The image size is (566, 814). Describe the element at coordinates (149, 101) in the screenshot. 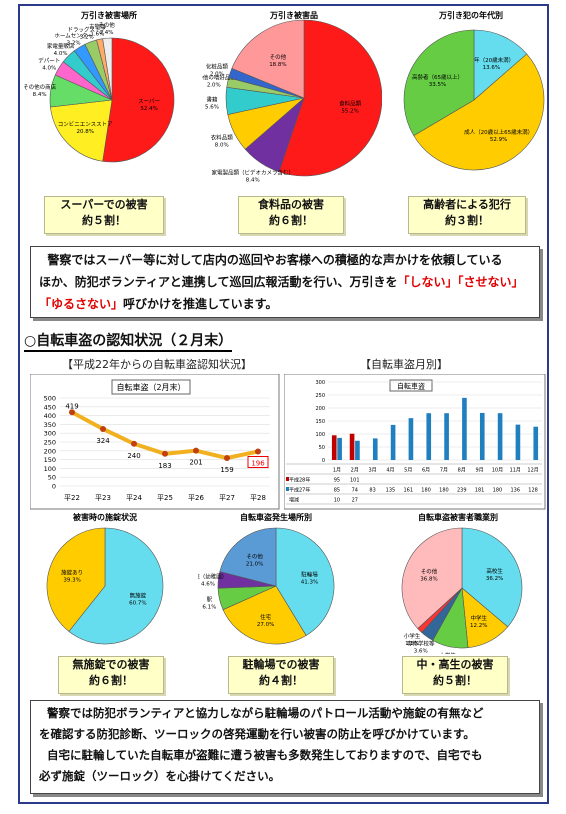

I see `pie-slice-name: スーパー` at that location.